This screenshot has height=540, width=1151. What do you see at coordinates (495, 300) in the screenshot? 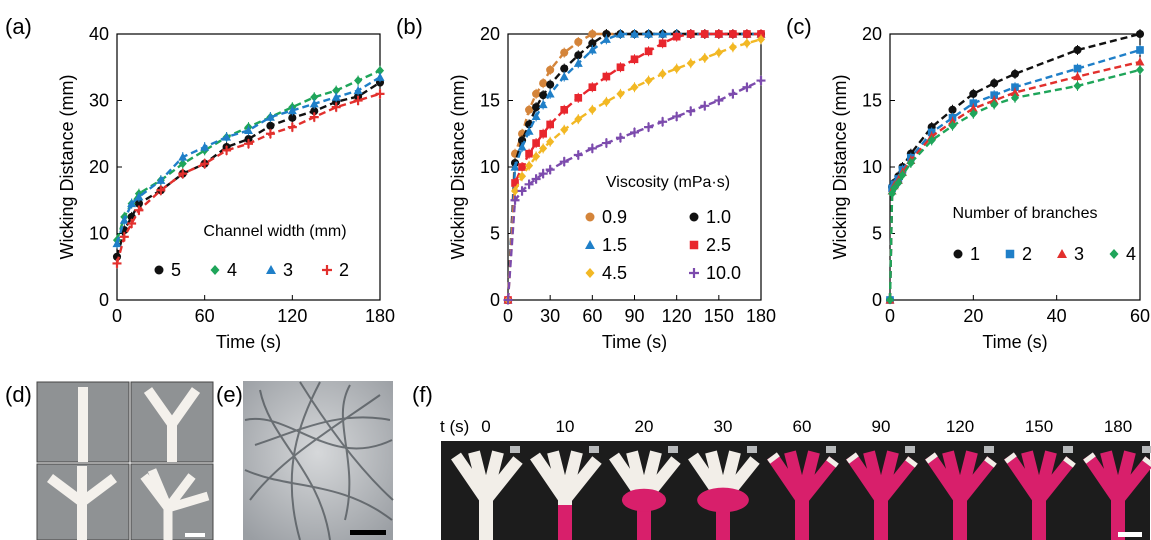
I see `y-tick-label: 0` at bounding box center [495, 300].